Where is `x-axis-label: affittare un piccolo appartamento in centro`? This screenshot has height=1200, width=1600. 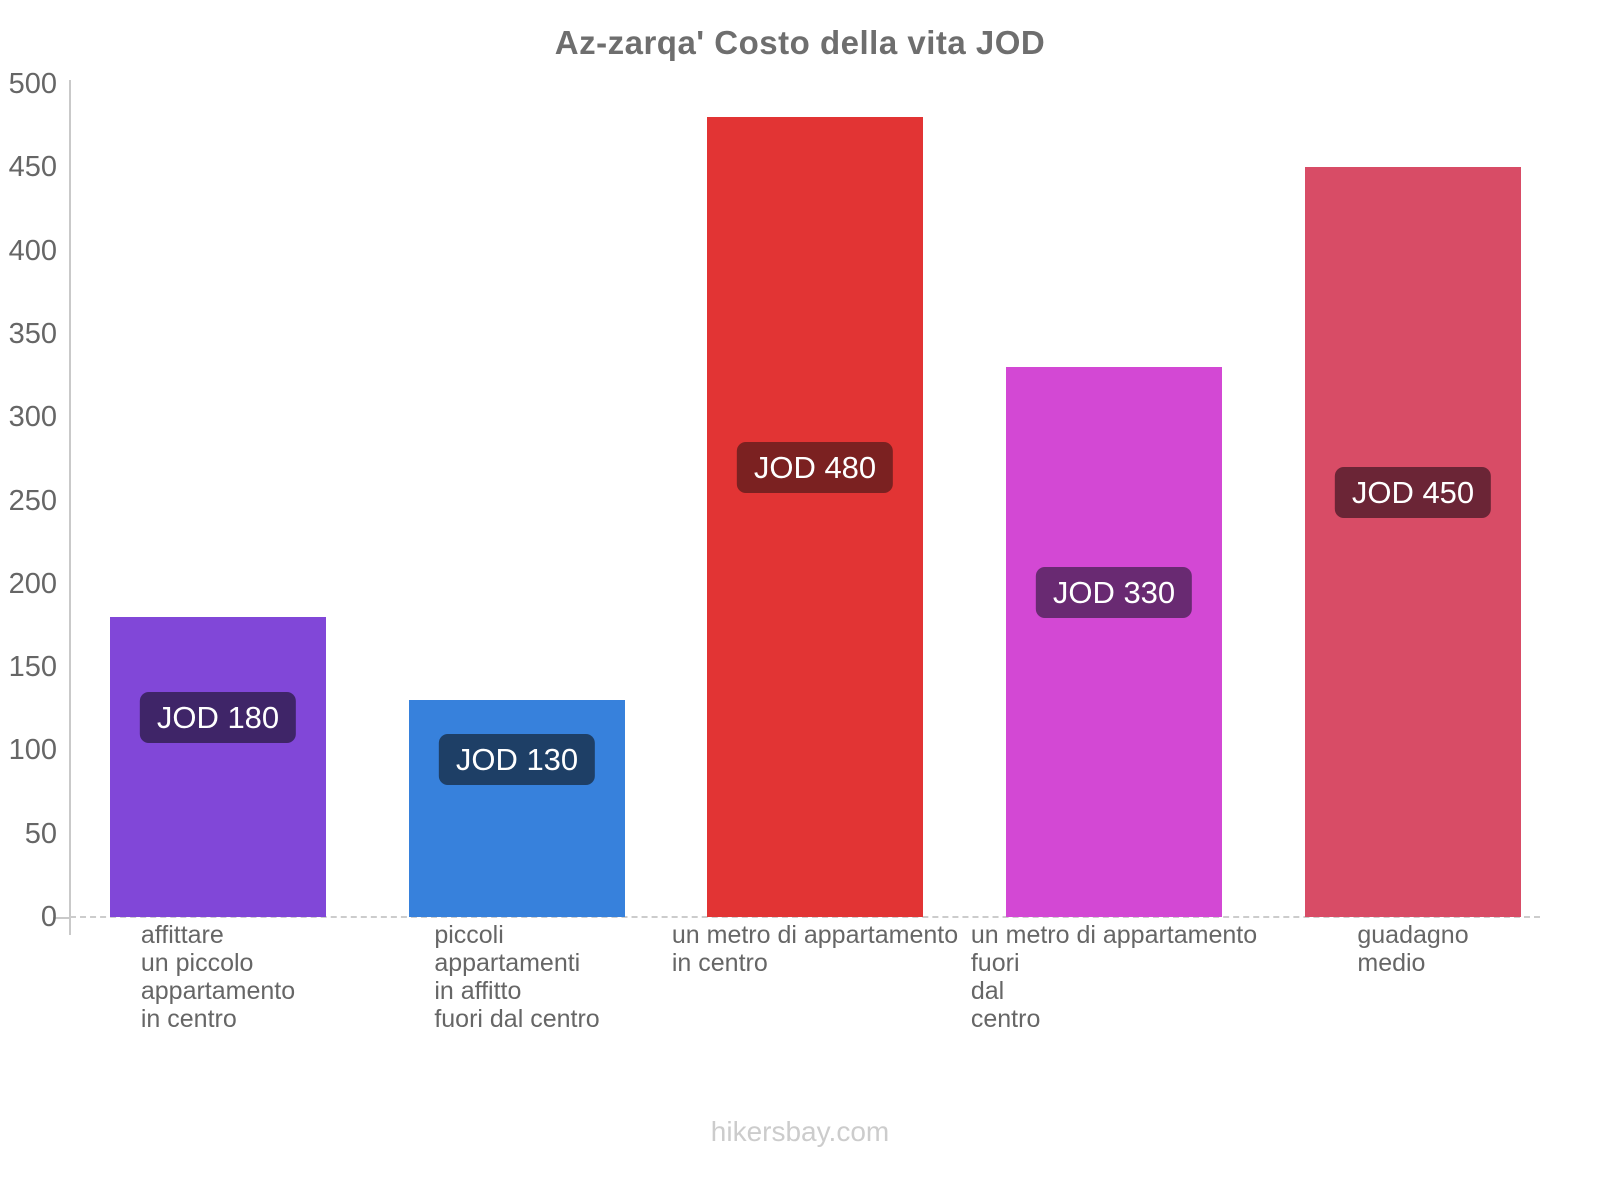
x-axis-label: affittare un piccolo appartamento in centro is located at coordinates (218, 977).